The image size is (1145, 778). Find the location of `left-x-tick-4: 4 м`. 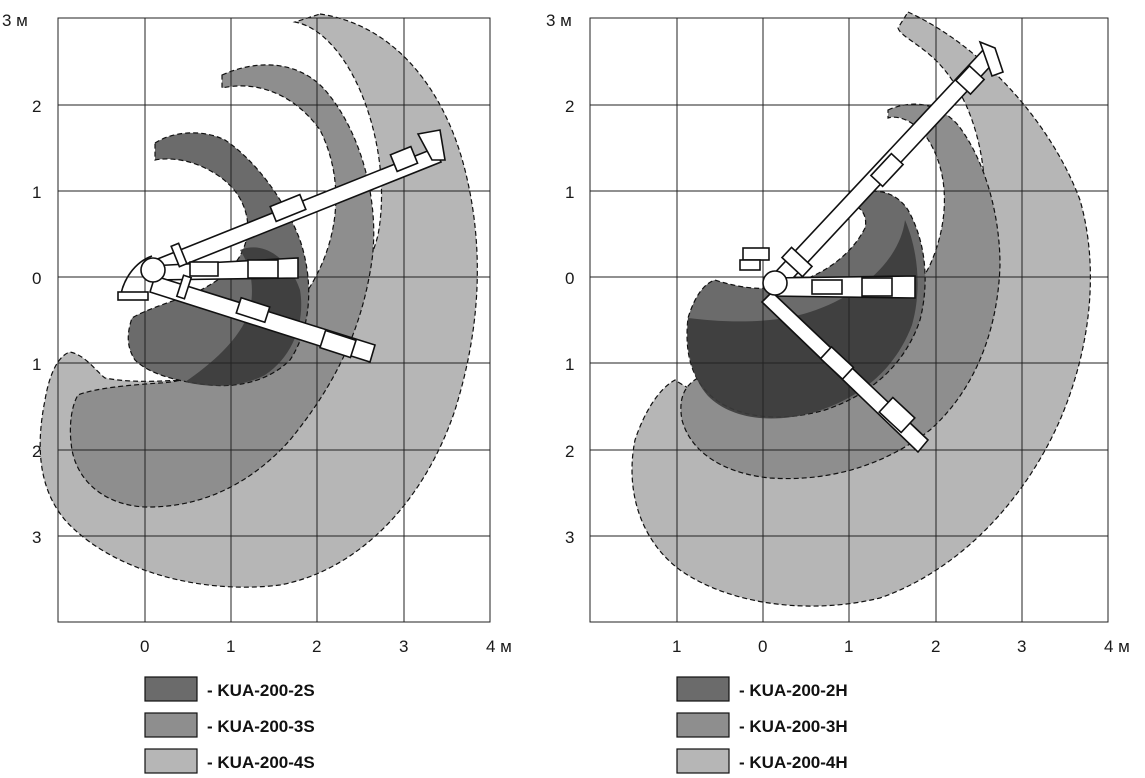

left-x-tick-4: 4 м is located at coordinates (499, 646).